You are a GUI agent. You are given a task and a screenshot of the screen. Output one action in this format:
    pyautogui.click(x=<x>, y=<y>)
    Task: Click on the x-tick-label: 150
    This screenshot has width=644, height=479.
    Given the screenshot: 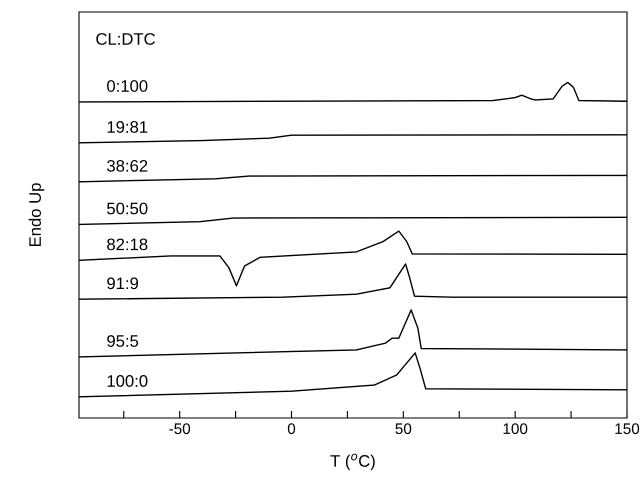 What is the action you would take?
    pyautogui.click(x=627, y=428)
    